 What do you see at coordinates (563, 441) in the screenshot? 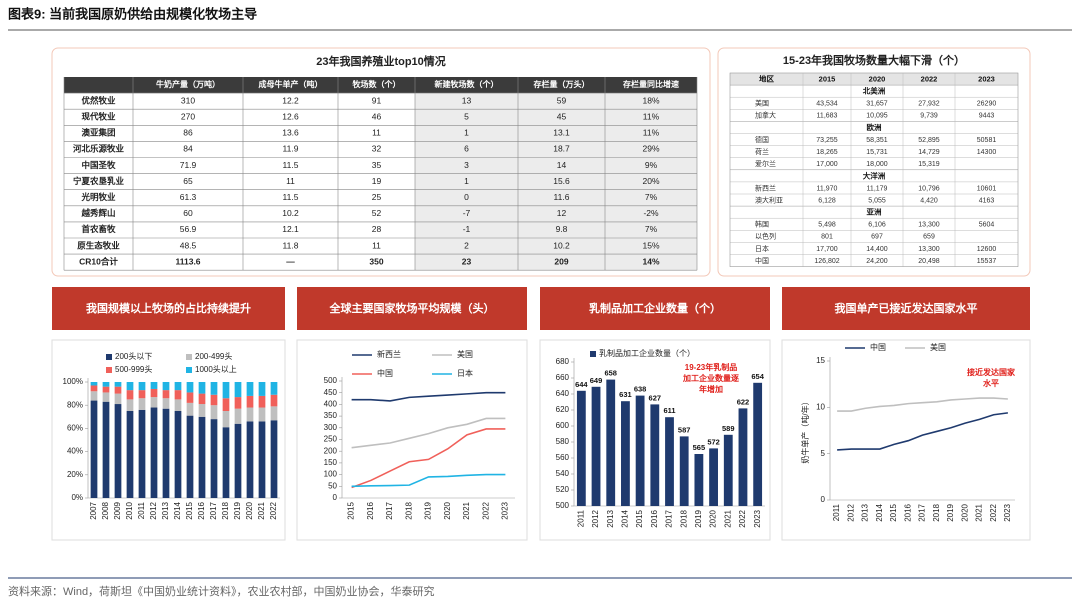
I see `y-tick-label: 580` at bounding box center [563, 441].